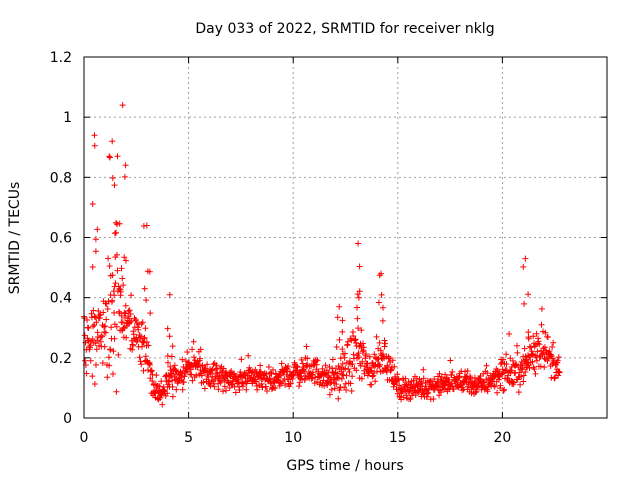 The image size is (640, 480). I want to click on x-tick-label: 5, so click(188, 438).